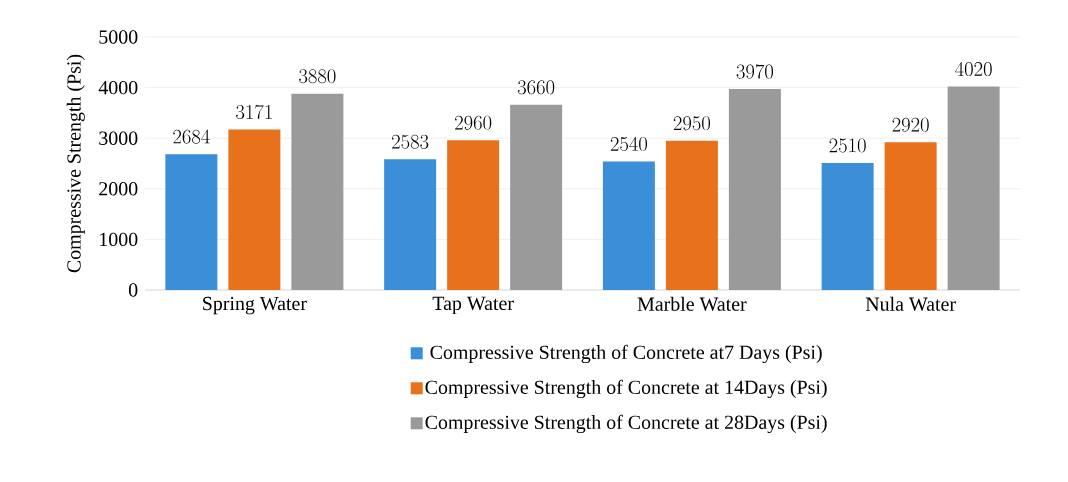  I want to click on legend-label: Compressive Strength of Concrete at 28Days (Psi), so click(626, 424).